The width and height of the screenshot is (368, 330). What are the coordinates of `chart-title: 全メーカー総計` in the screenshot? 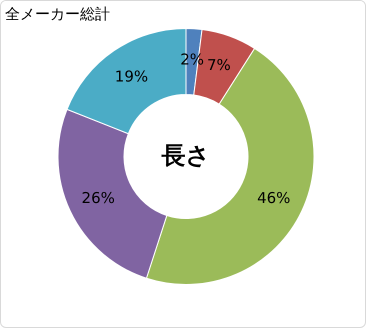 It's located at (57, 14).